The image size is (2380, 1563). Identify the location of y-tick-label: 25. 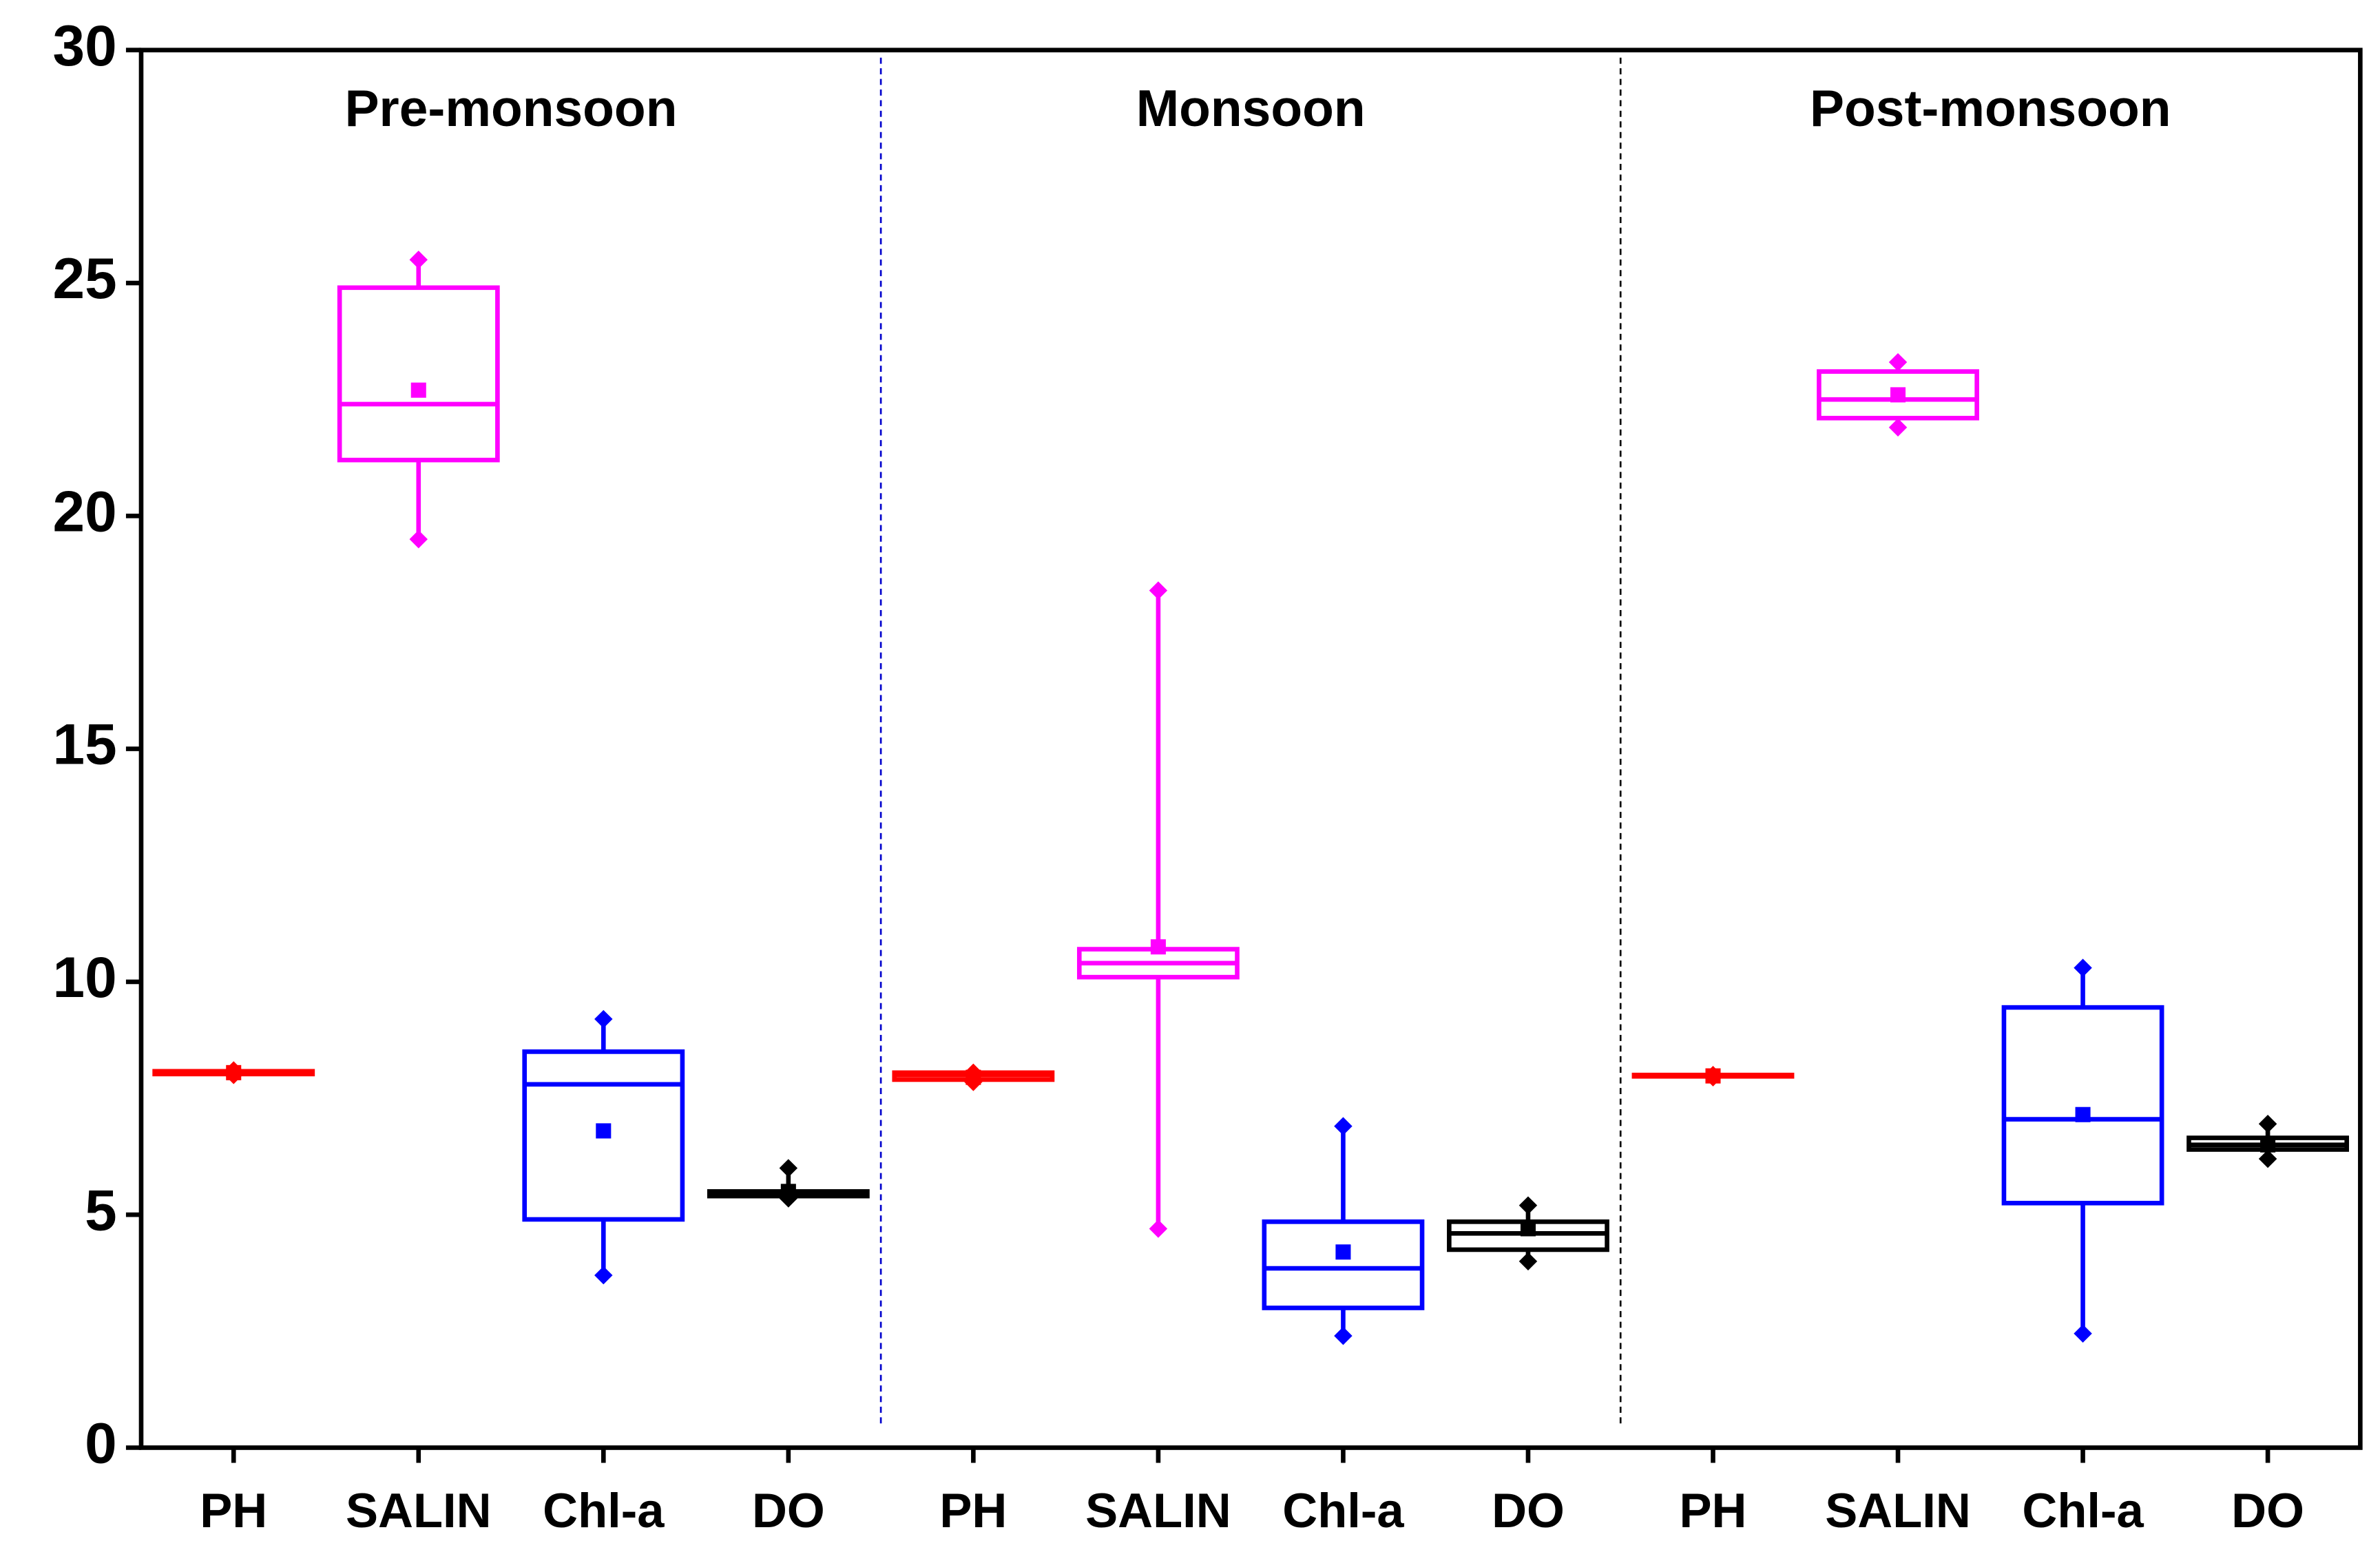
(85, 278).